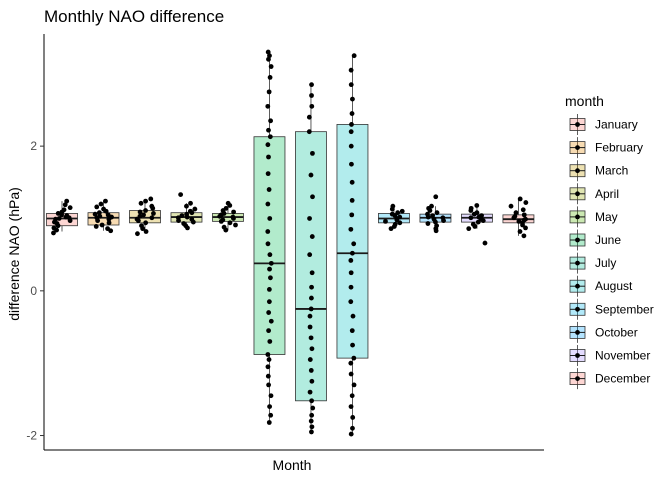  Describe the element at coordinates (616, 125) in the screenshot. I see `legend-label: January` at that location.